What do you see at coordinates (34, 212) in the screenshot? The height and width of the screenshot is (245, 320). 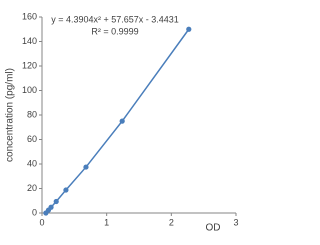 I see `y-tick-label: 0` at bounding box center [34, 212].